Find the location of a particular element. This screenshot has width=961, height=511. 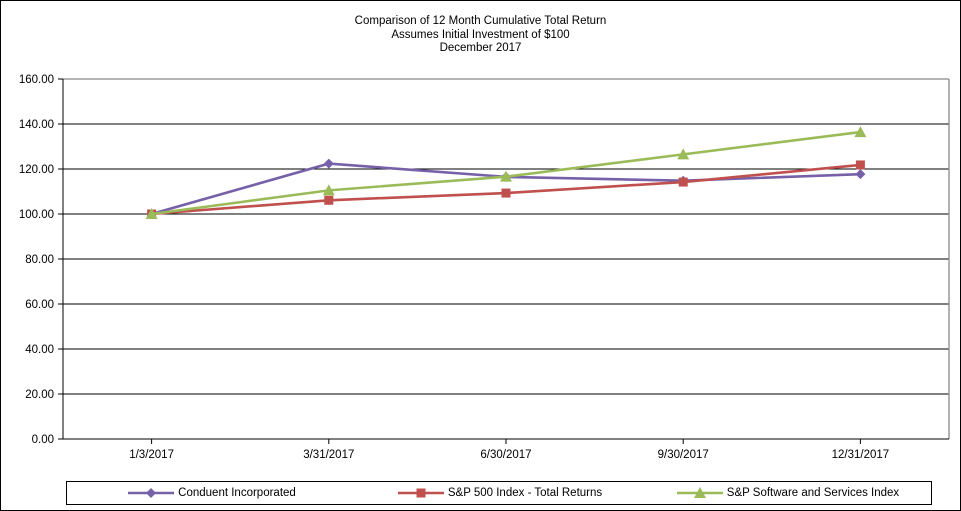

legend-entry-conduent-incorporated: Conduent Incorporated is located at coordinates (211, 493).